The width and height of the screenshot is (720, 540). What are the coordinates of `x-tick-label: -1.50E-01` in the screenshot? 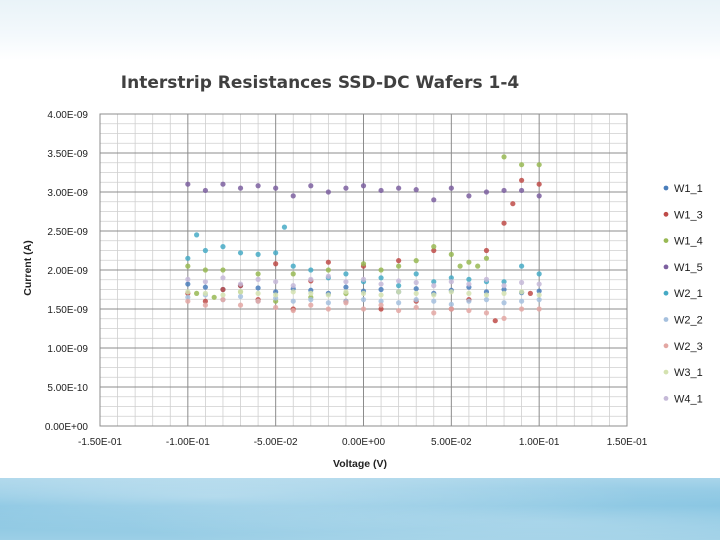 It's located at (100, 442).